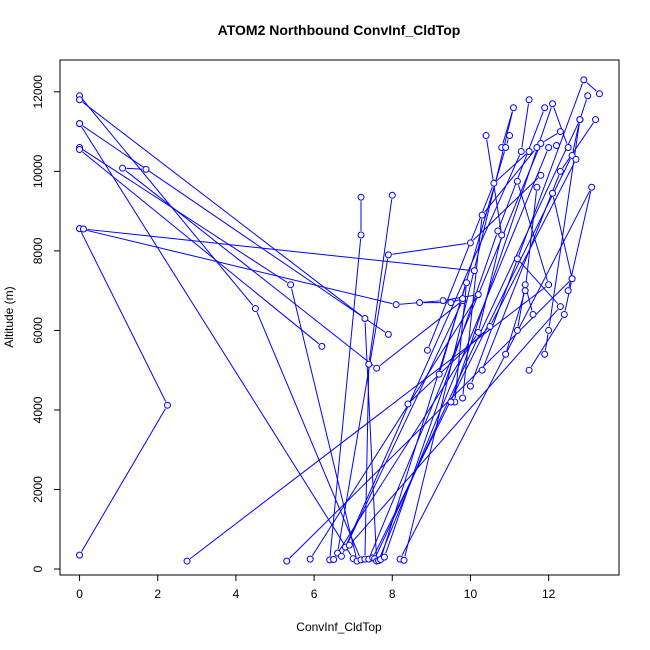 Image resolution: width=650 pixels, height=650 pixels. Describe the element at coordinates (157, 594) in the screenshot. I see `x-tick-label: 2` at that location.